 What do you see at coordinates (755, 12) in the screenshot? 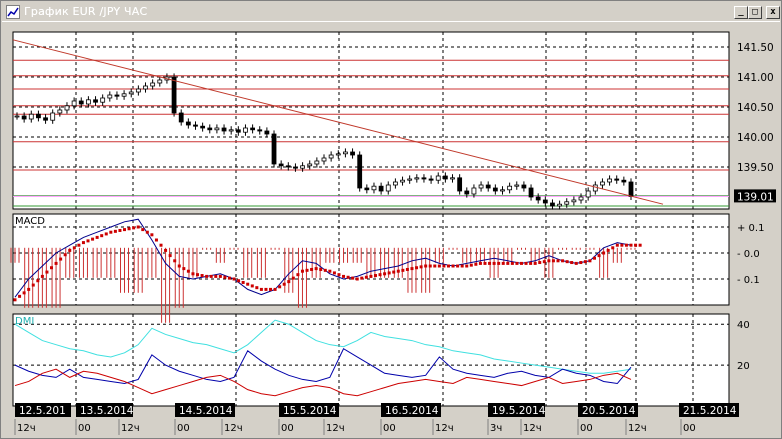
I see `maximize-button: □` at bounding box center [755, 12].